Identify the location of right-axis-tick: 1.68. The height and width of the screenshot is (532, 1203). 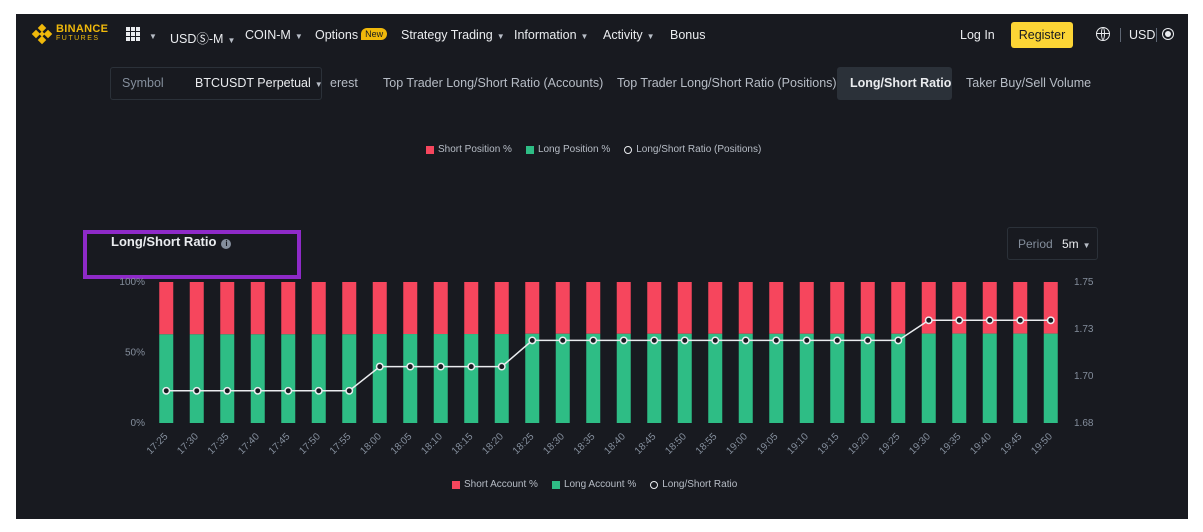
(1084, 423).